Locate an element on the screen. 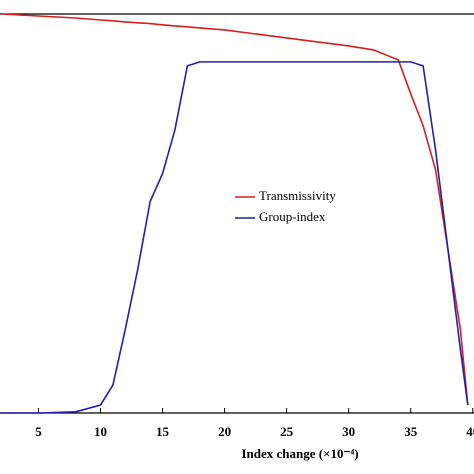 Image resolution: width=474 pixels, height=474 pixels. x-tick-label: 25 is located at coordinates (287, 431).